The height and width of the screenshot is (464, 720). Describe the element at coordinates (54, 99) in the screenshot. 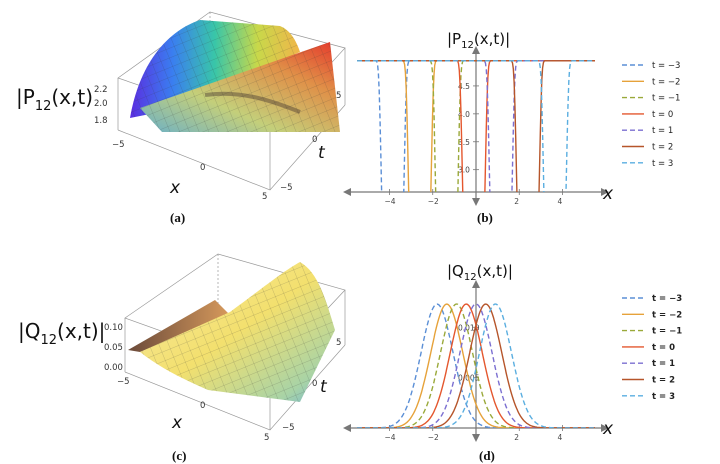

I see `panel-a-zlabel: |P12(x,t)` at that location.